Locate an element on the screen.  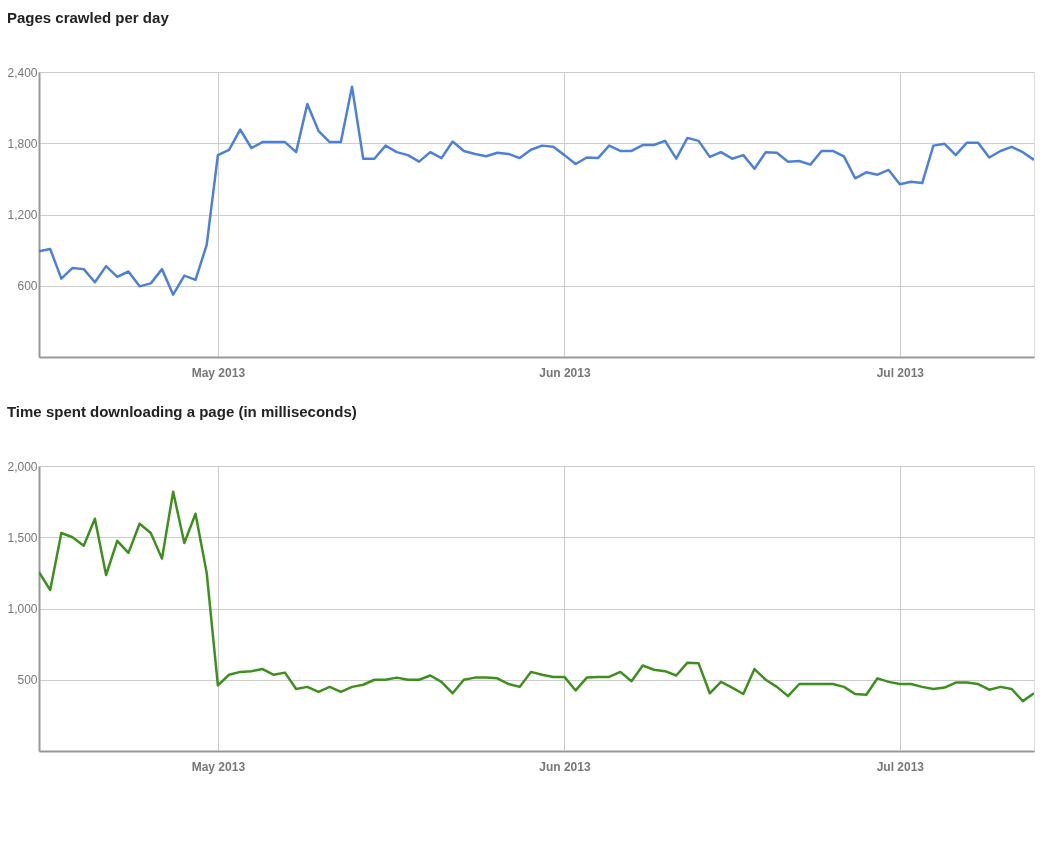
y-tick-label: 500 is located at coordinates (27, 680).